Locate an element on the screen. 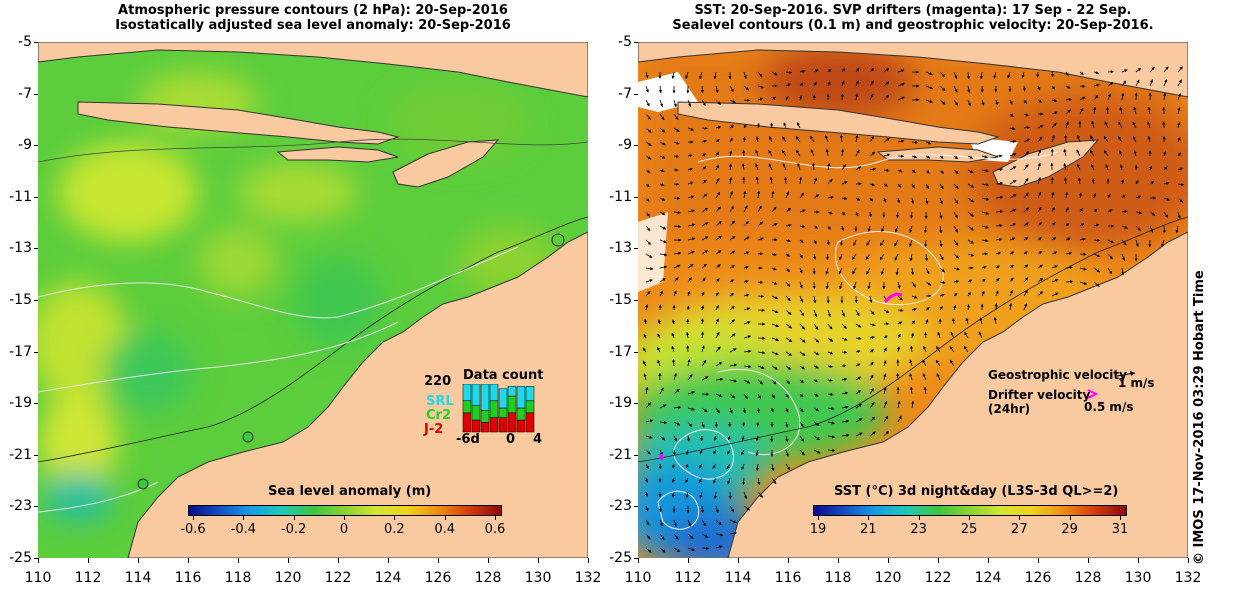  right-x-tick-label: 118 is located at coordinates (838, 578).